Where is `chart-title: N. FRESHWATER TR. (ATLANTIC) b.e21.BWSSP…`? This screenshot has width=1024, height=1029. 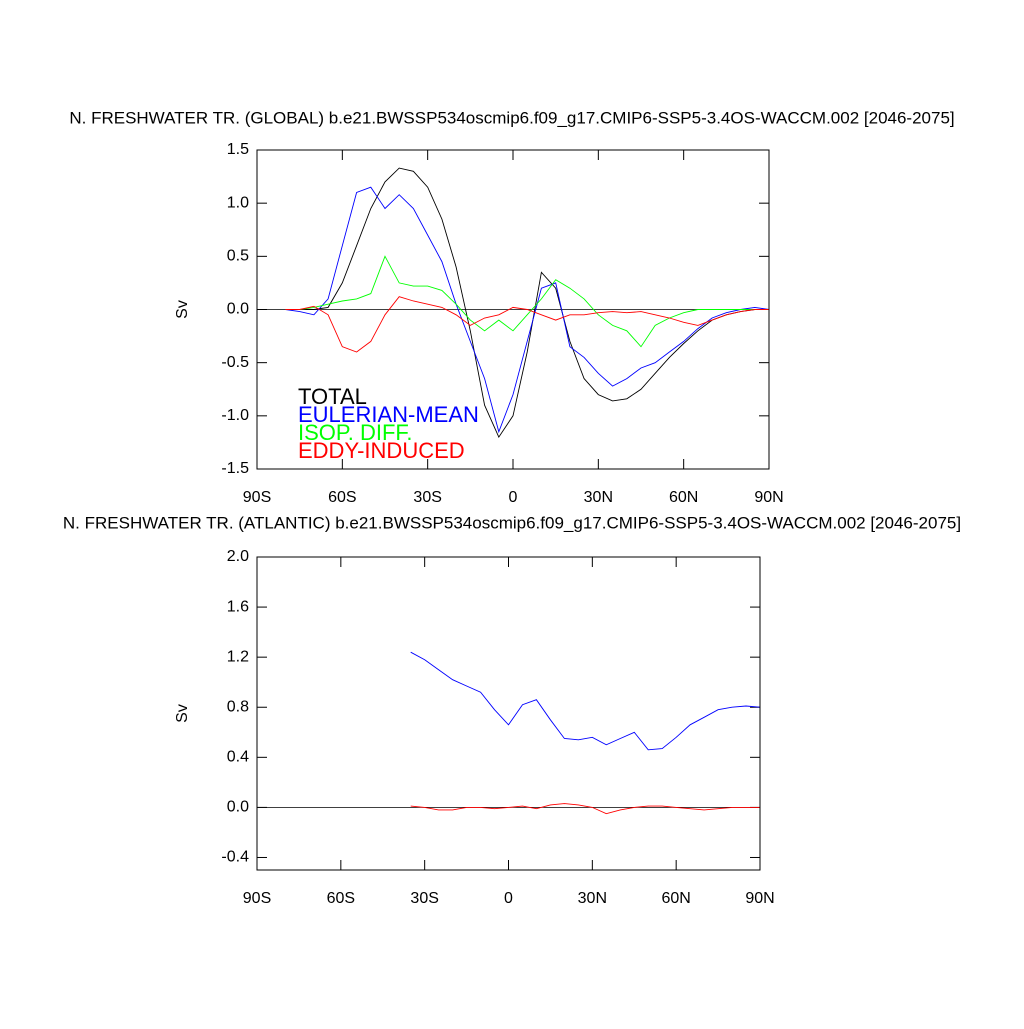
chart-title: N. FRESHWATER TR. (ATLANTIC) b.e21.BWSSP… is located at coordinates (512, 522).